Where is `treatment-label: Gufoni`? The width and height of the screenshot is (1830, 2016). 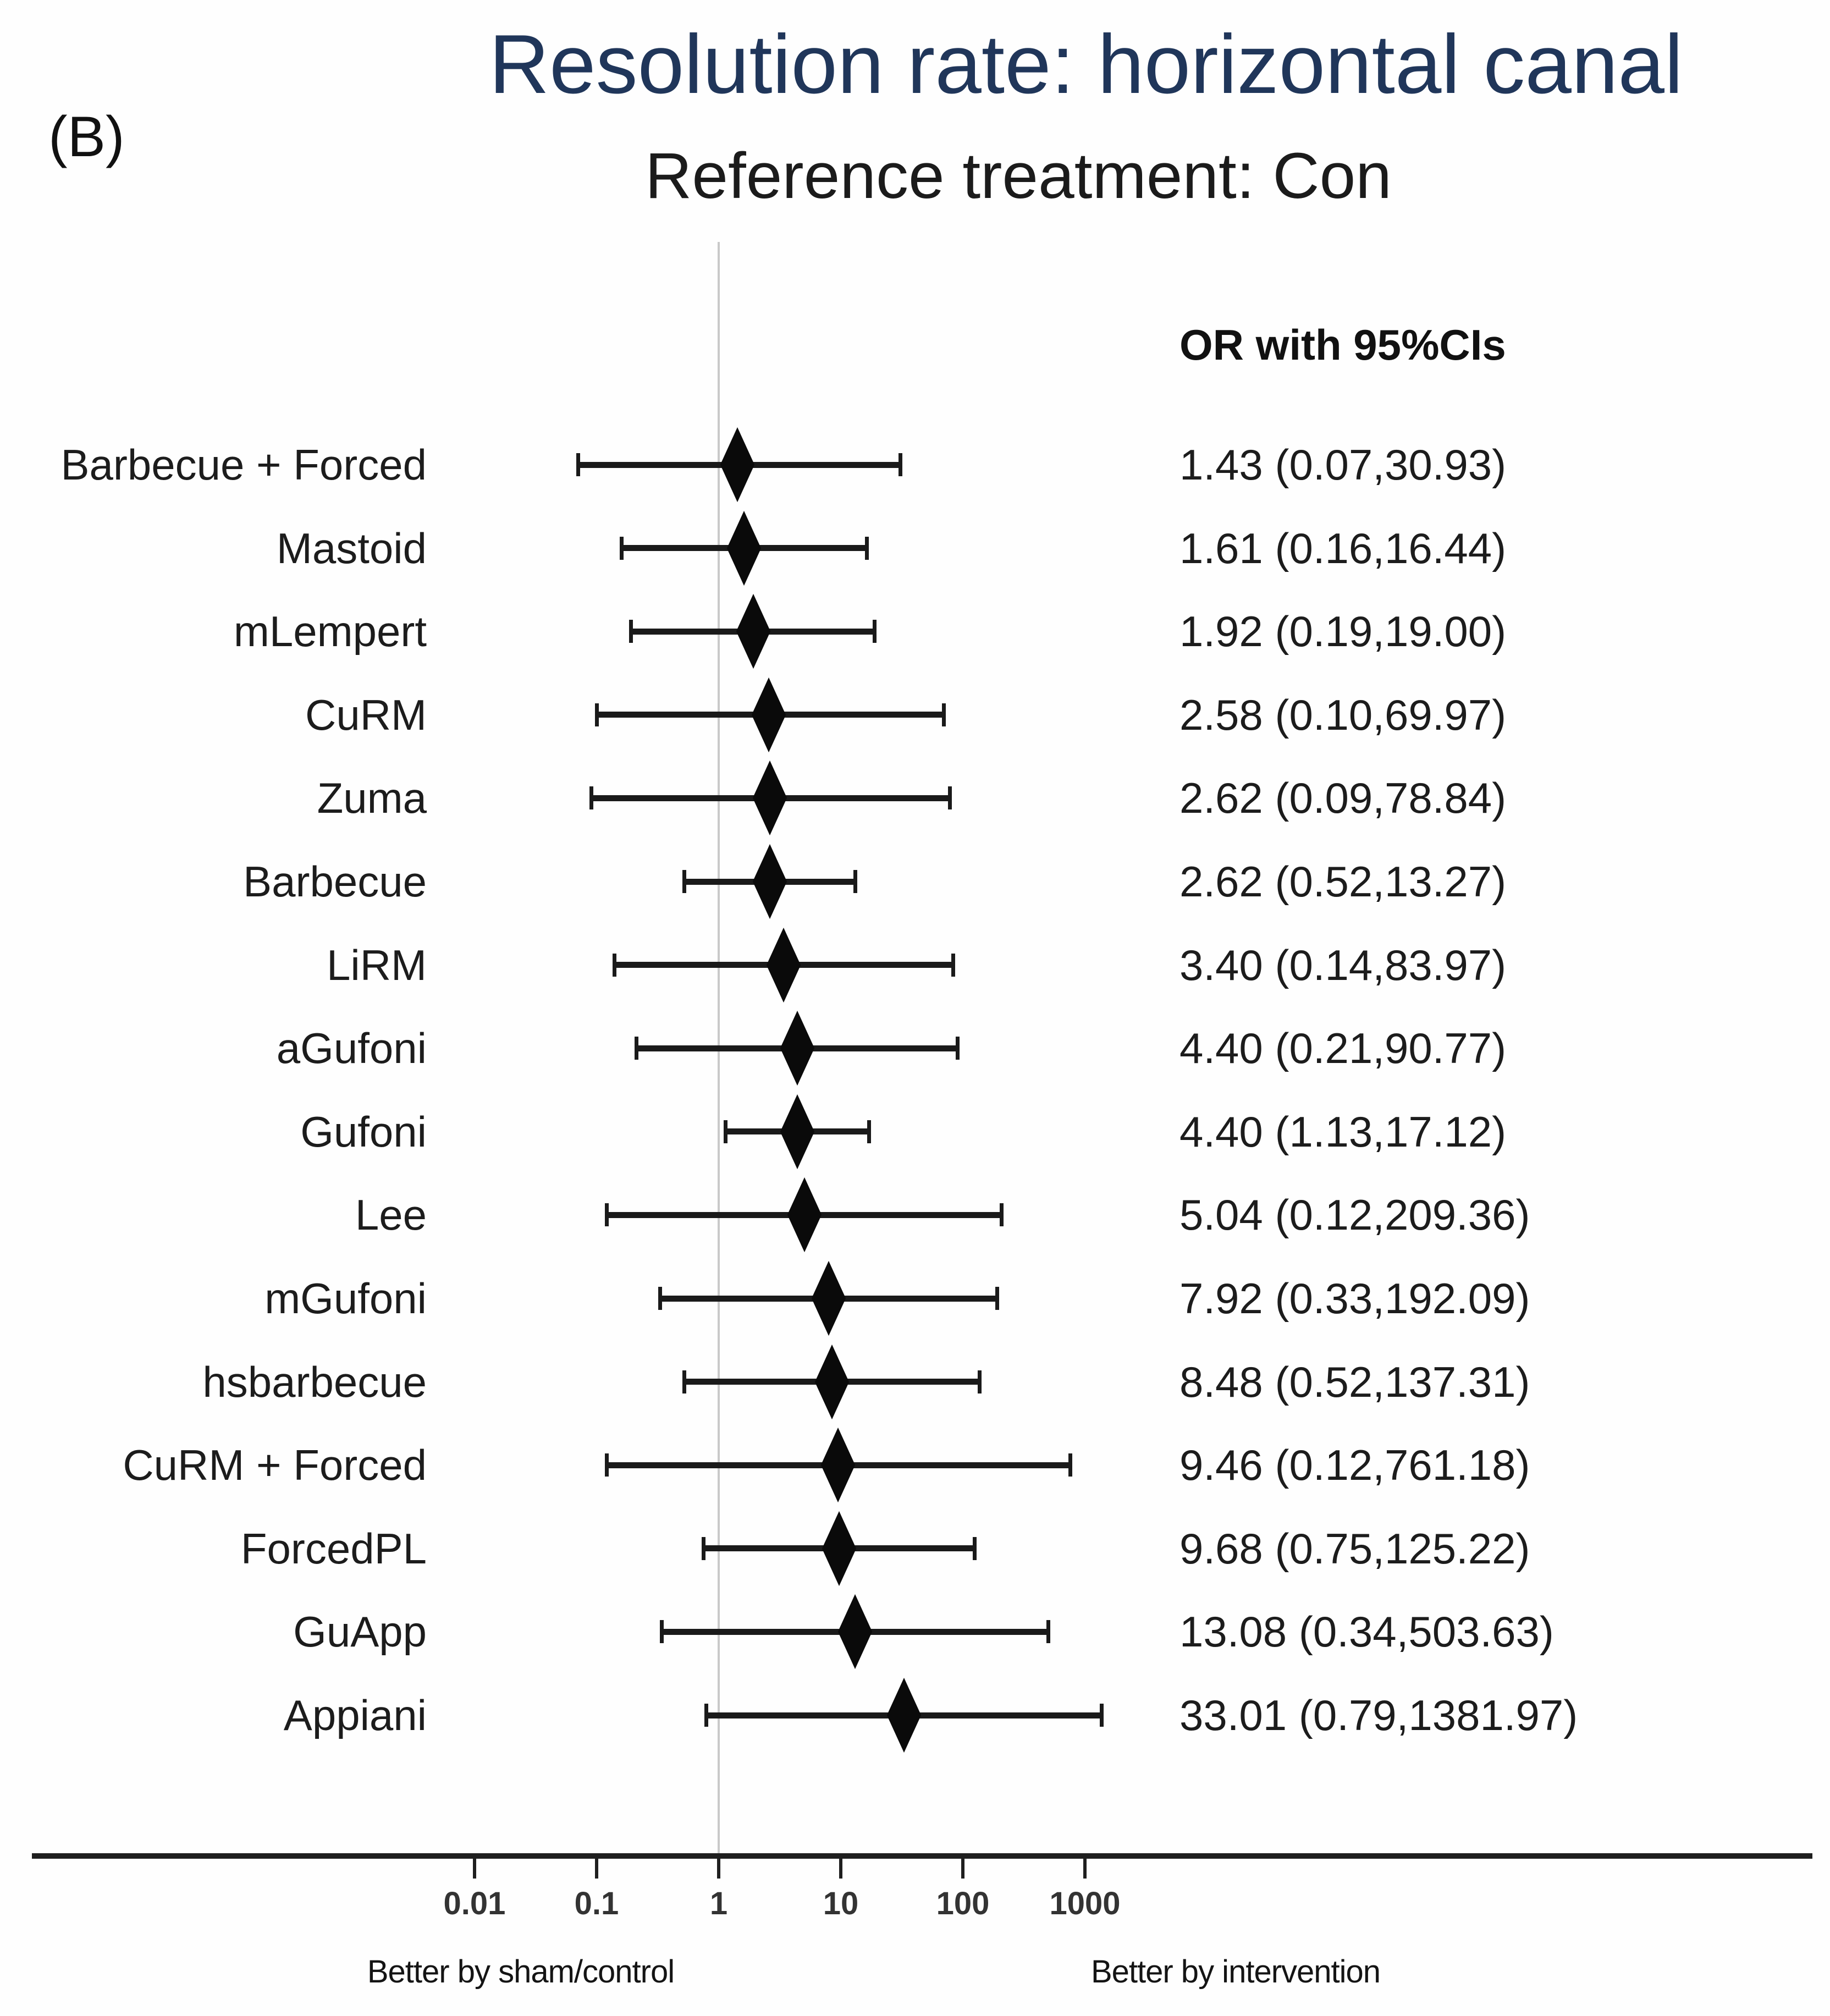
treatment-label: Gufoni is located at coordinates (363, 1131).